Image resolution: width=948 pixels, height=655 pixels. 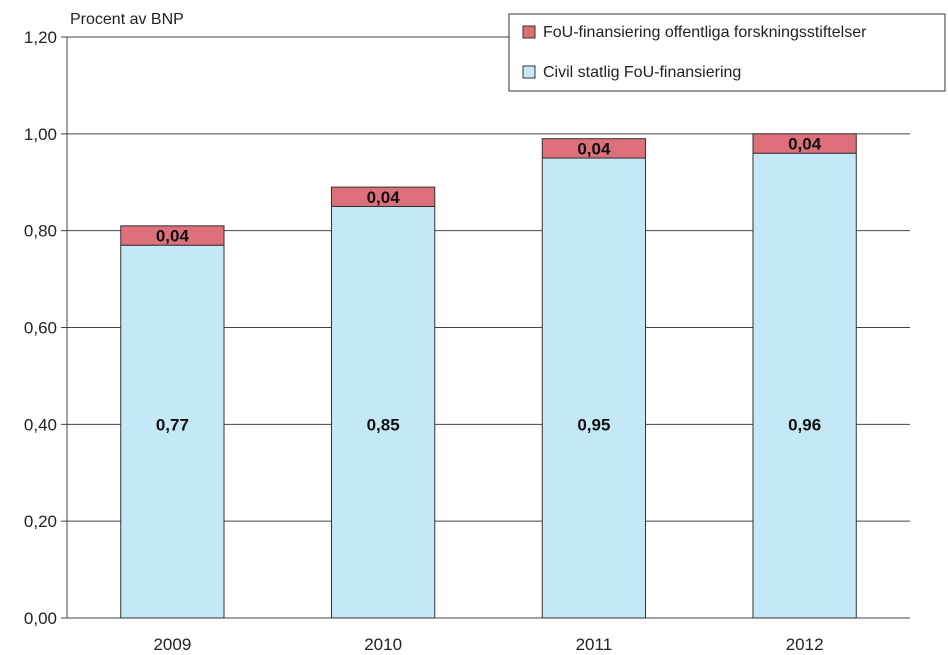 I want to click on y-tick-label: 1,00, so click(x=40, y=134).